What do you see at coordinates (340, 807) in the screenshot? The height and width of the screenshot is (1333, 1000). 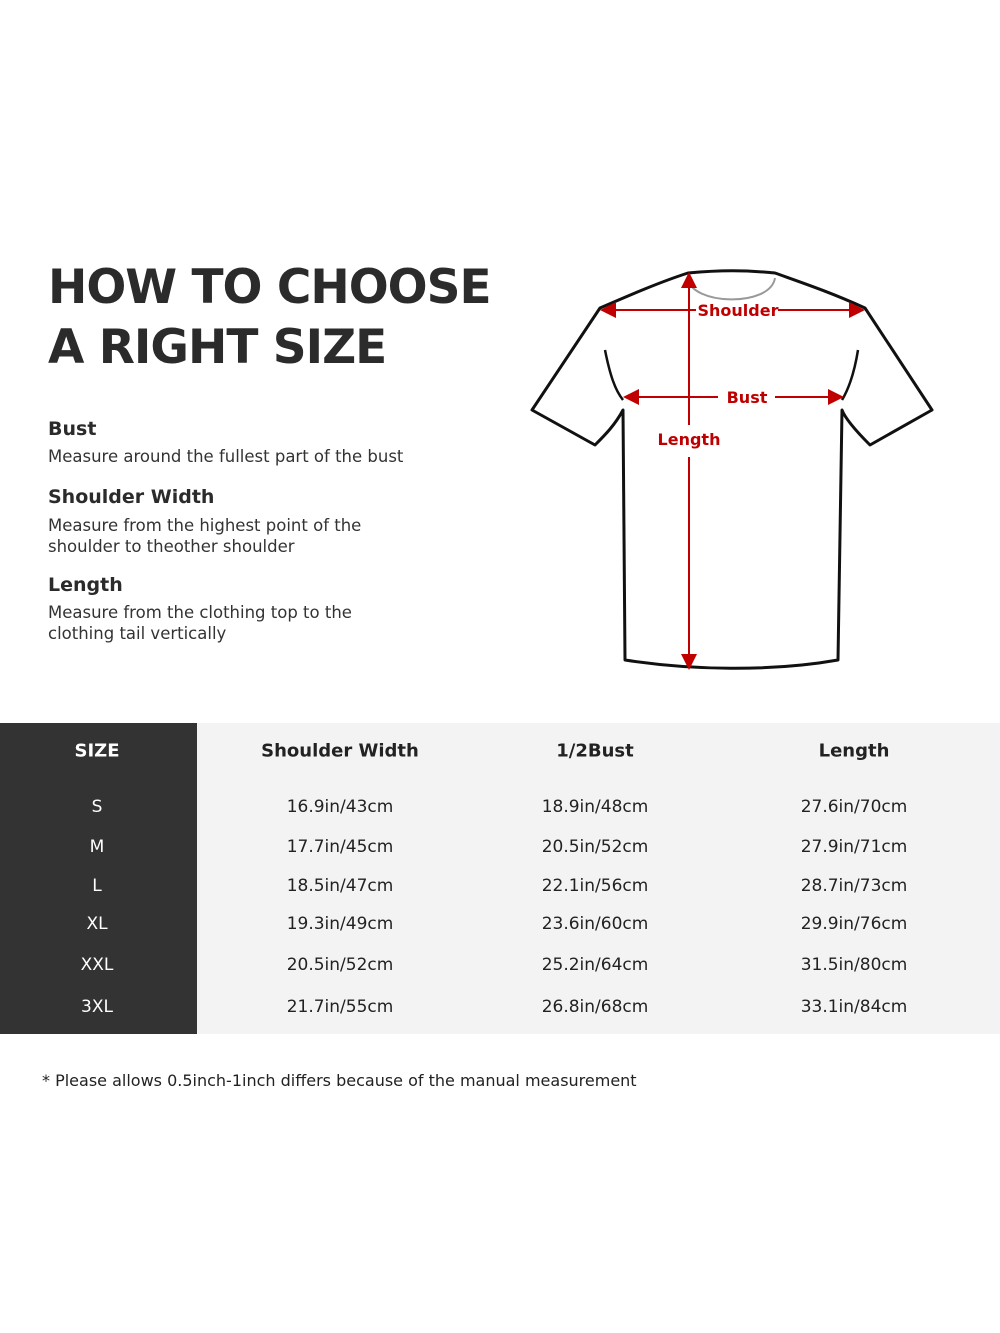 I see `cell-shoulder-width: 16.9in/43cm` at bounding box center [340, 807].